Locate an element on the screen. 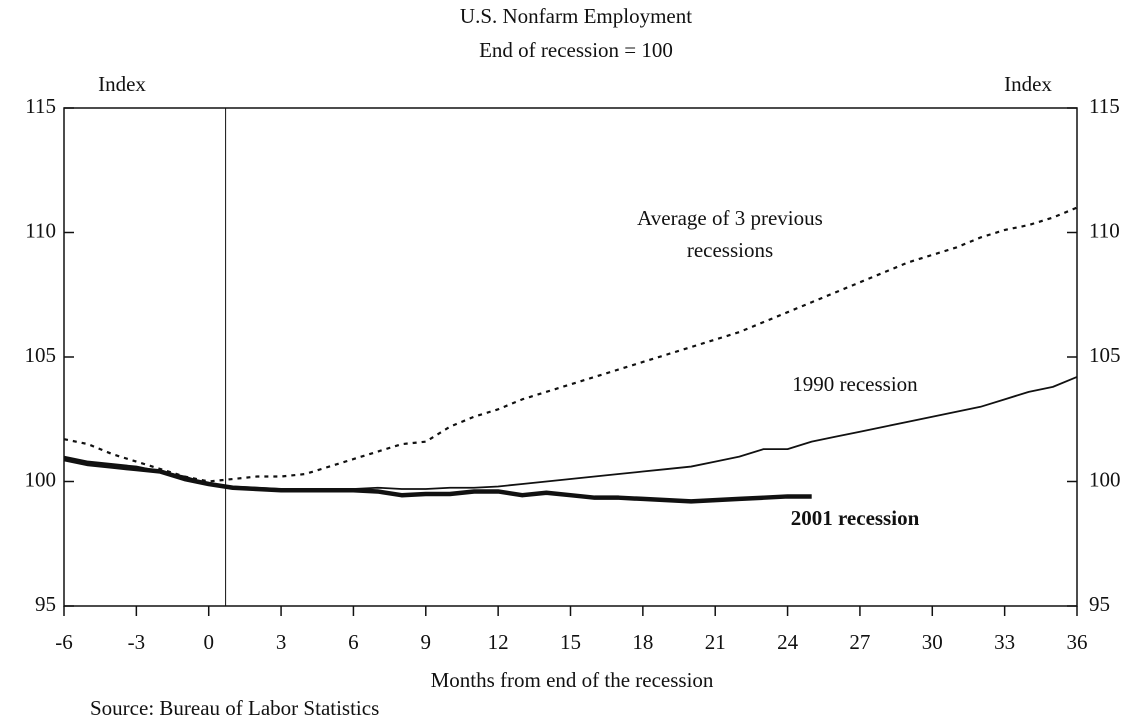 The width and height of the screenshot is (1146, 723). x-tick-label: 24 is located at coordinates (788, 642).